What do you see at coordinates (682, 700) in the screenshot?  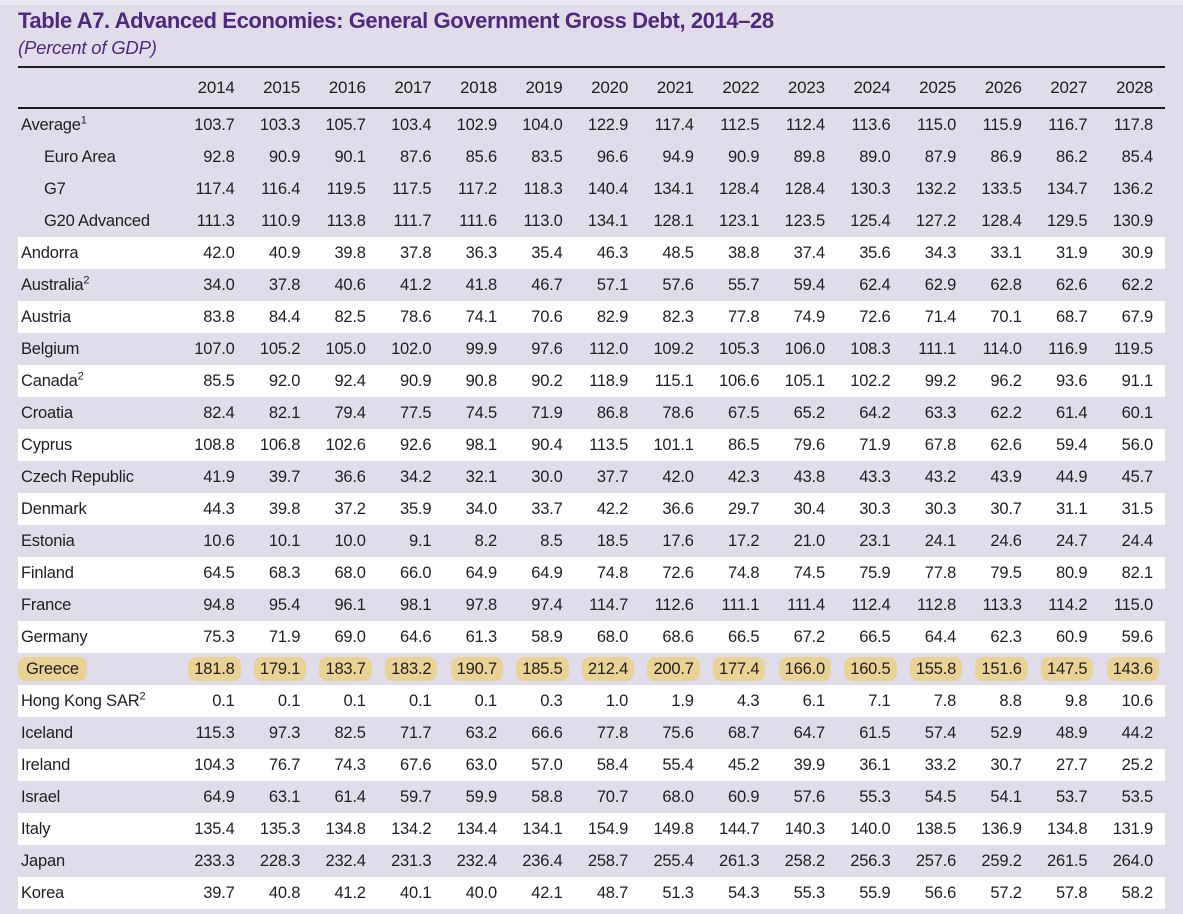 I see `value-cell: 1.9` at bounding box center [682, 700].